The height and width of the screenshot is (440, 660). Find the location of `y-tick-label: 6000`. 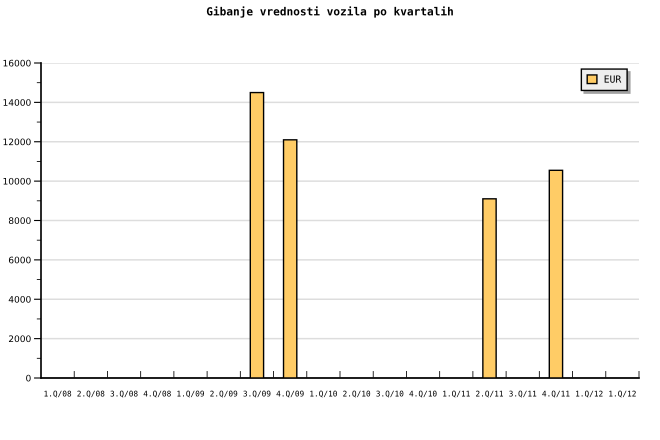

y-tick-label: 6000 is located at coordinates (19, 260).